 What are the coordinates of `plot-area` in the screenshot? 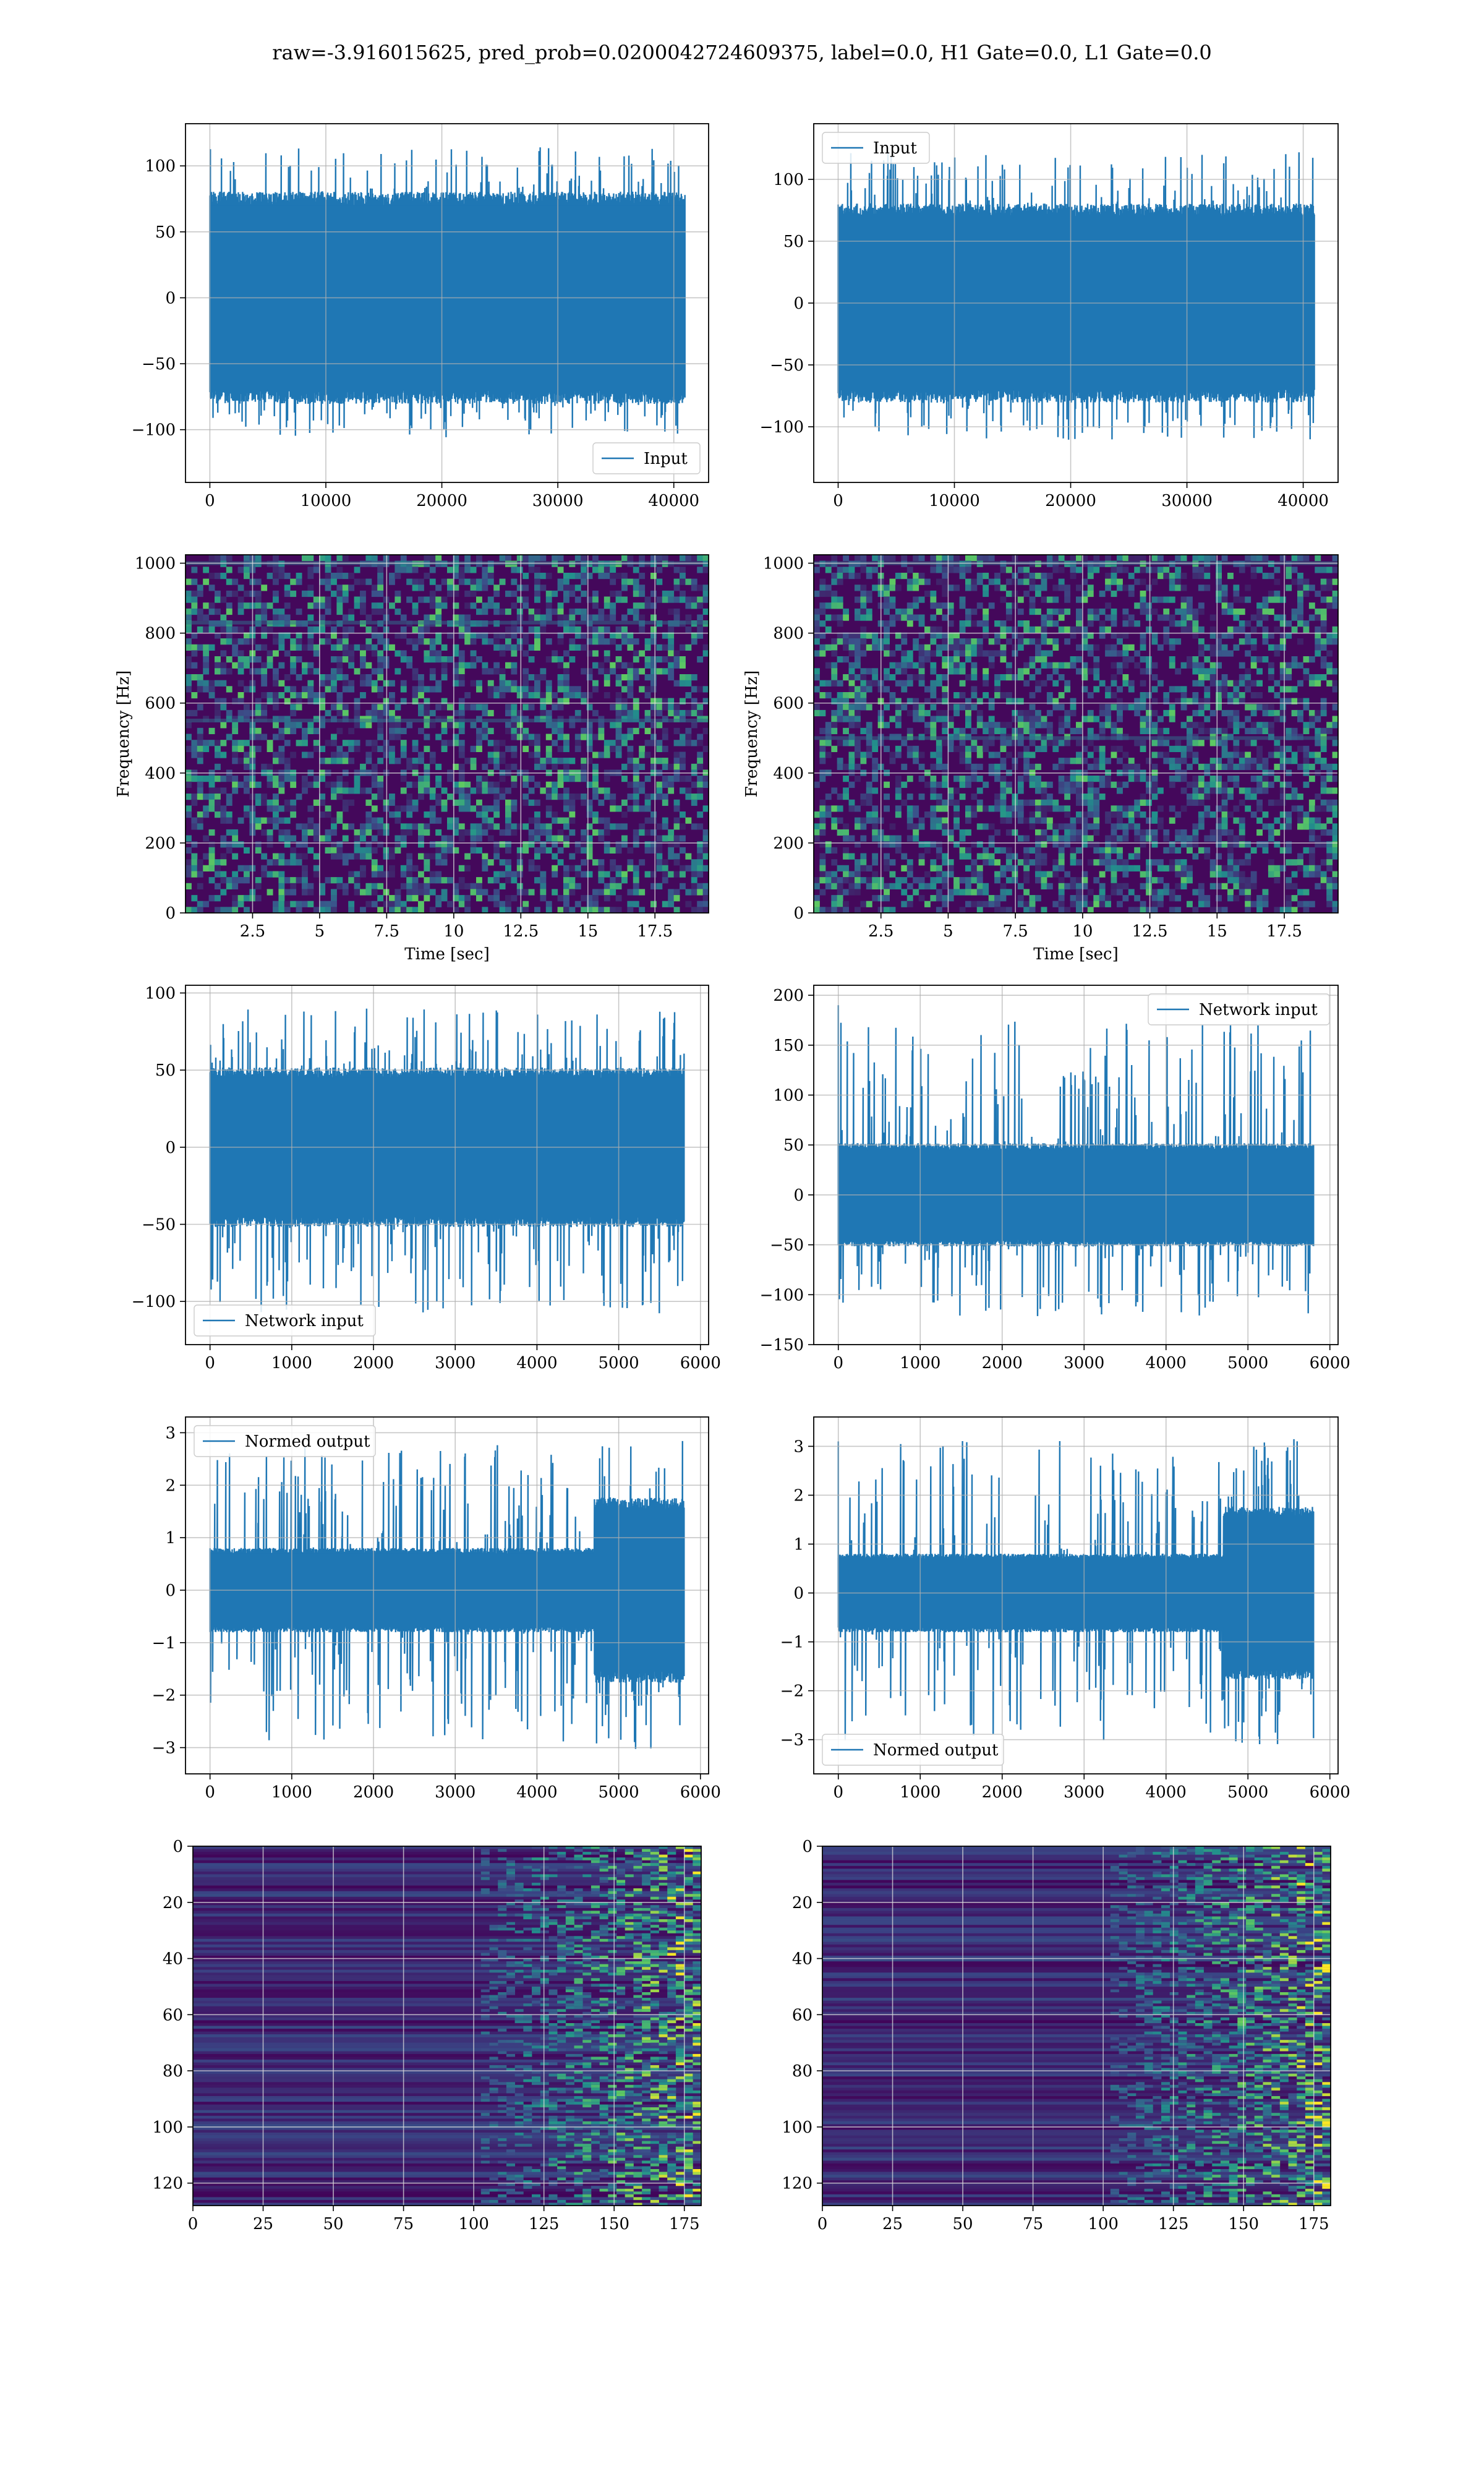 It's located at (1076, 734).